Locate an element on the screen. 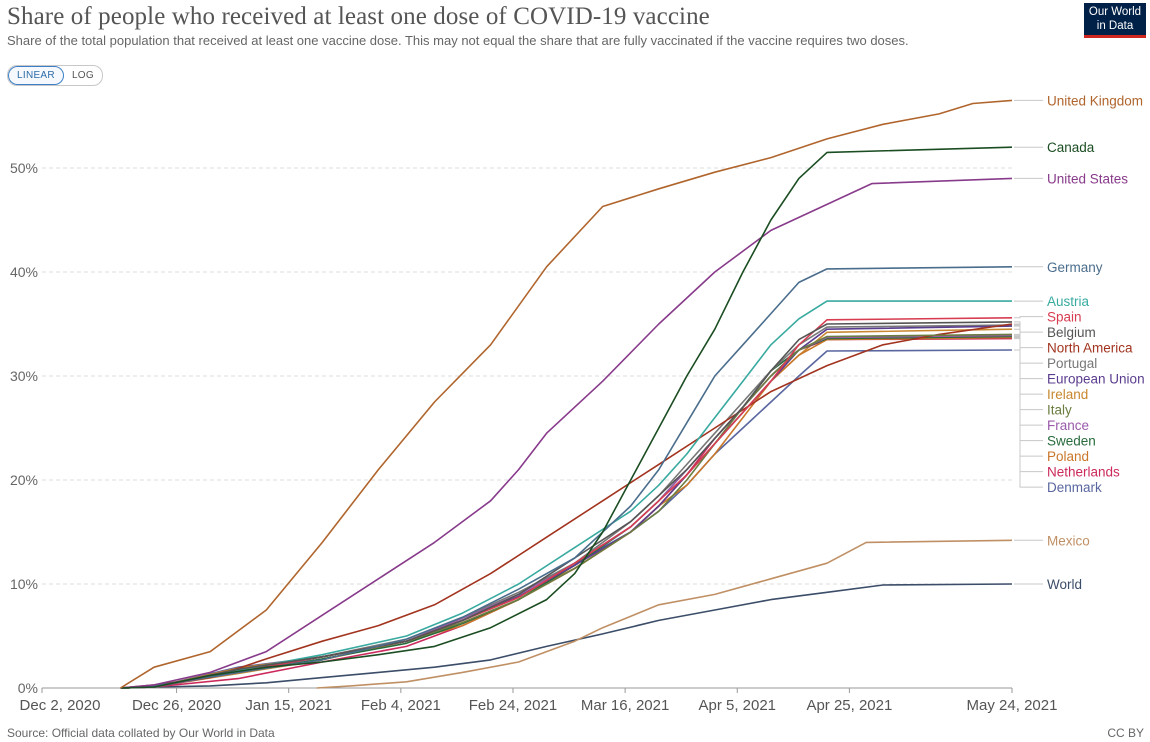  series-label: Poland is located at coordinates (1068, 456).